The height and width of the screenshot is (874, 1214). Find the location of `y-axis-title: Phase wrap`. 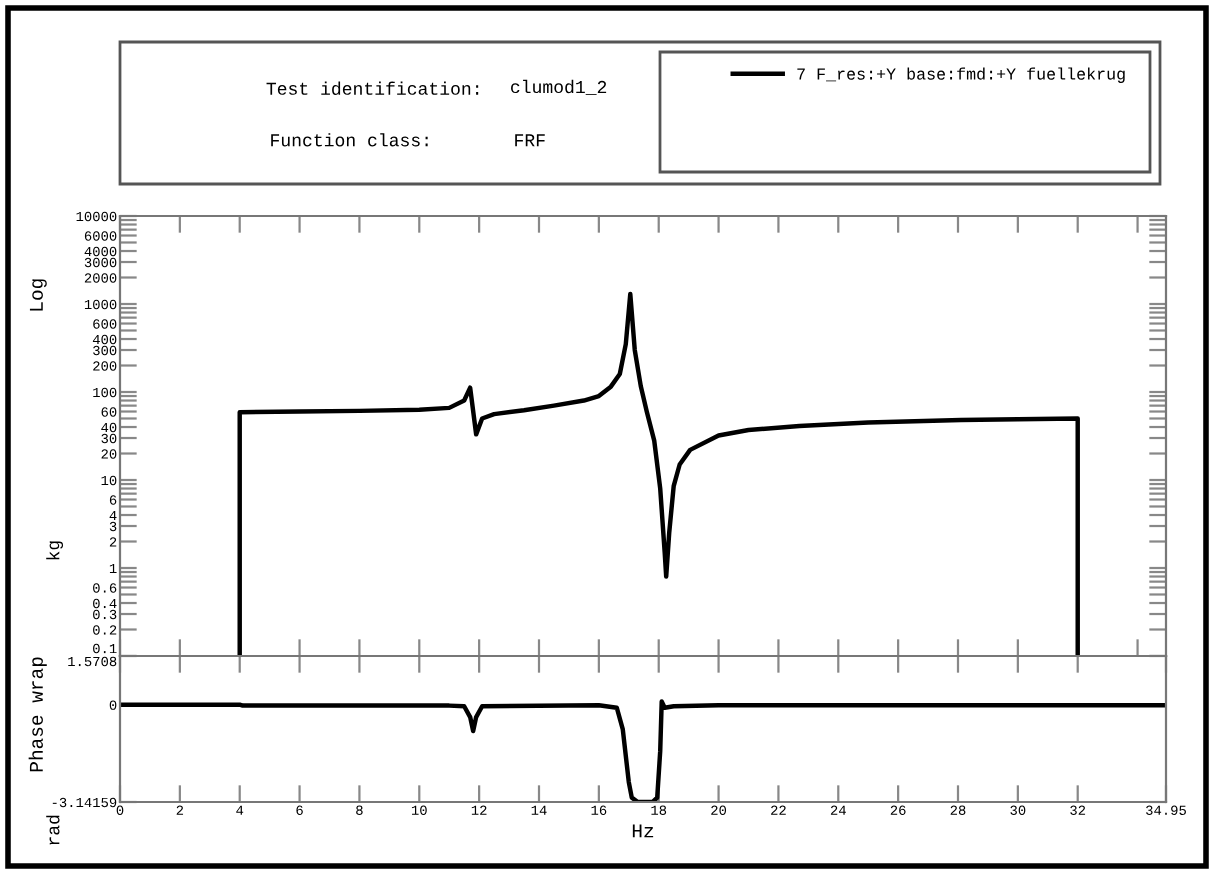

y-axis-title: Phase wrap is located at coordinates (37, 714).